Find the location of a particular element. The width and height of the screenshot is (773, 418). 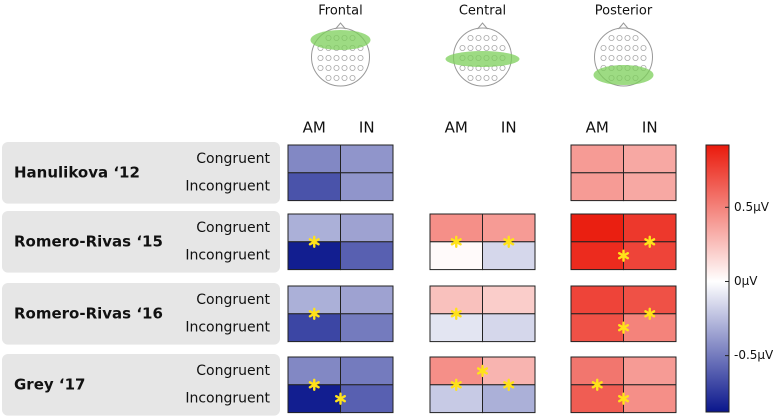

study-name: Grey ‘17 is located at coordinates (49, 384).